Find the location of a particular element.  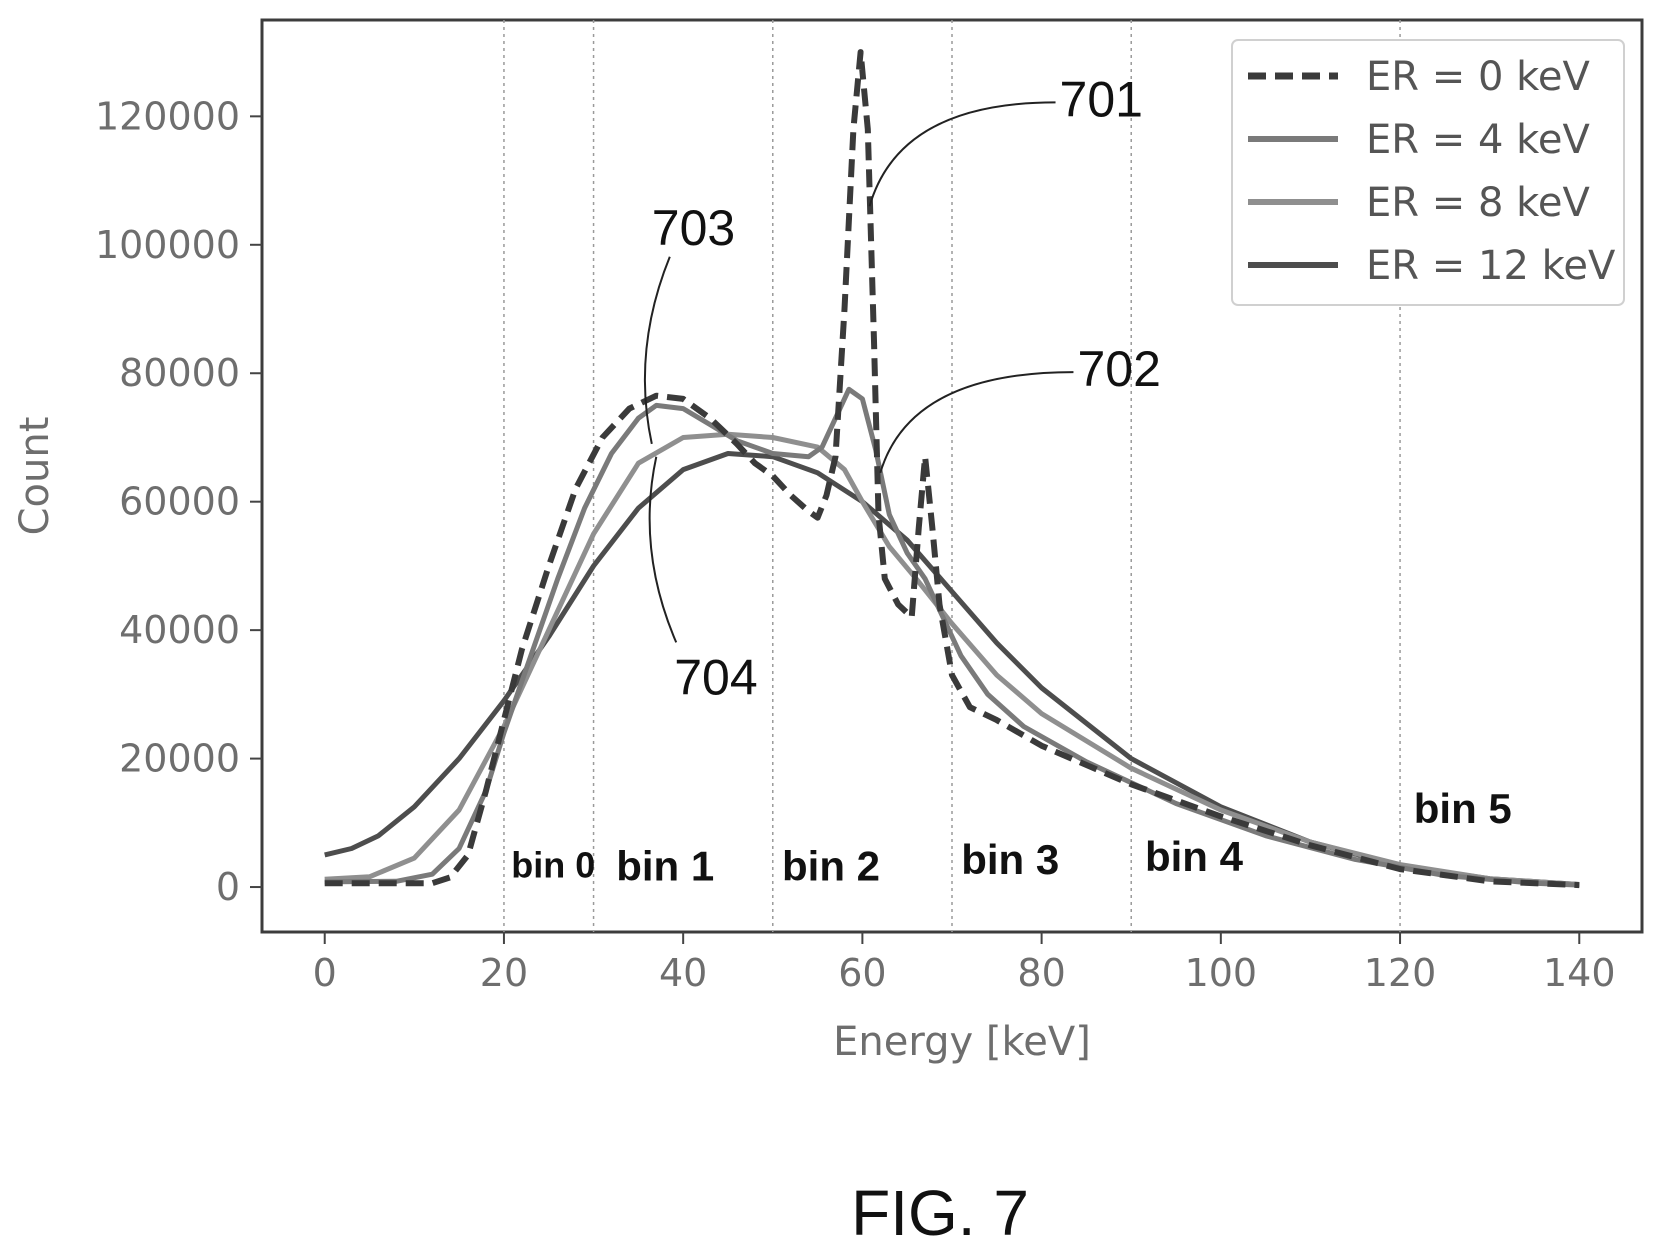

bin-label: bin 1 is located at coordinates (665, 866).